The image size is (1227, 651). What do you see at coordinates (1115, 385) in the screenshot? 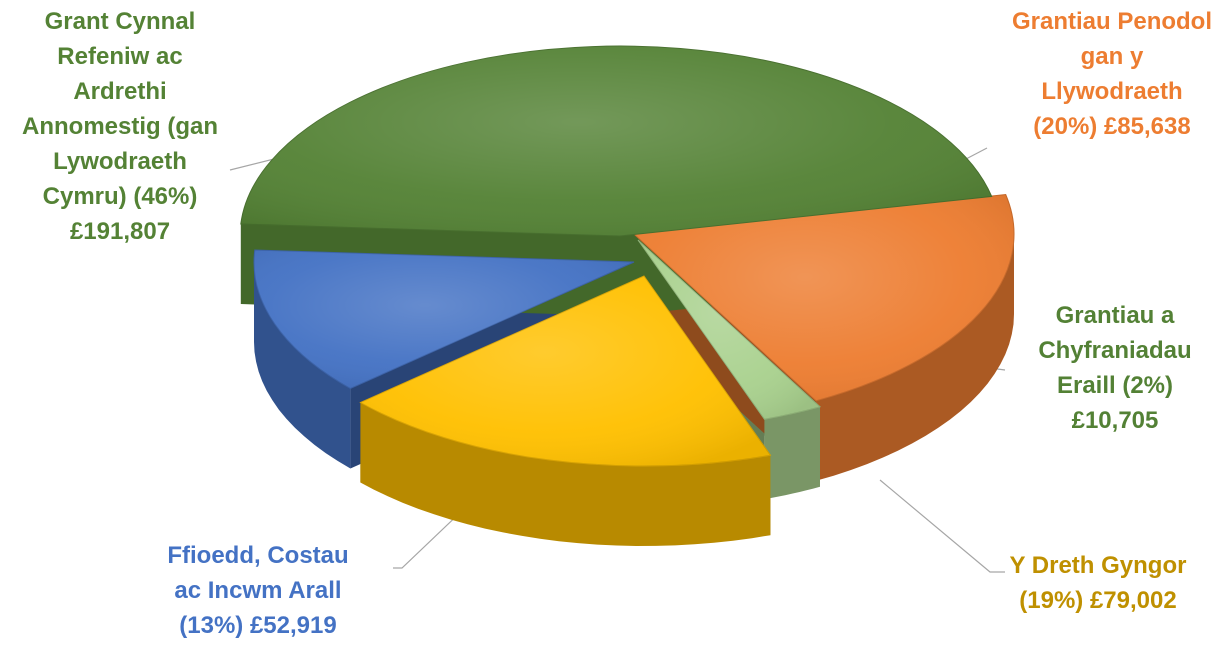
I see `slice-label-line: Eraill (2%)` at bounding box center [1115, 385].